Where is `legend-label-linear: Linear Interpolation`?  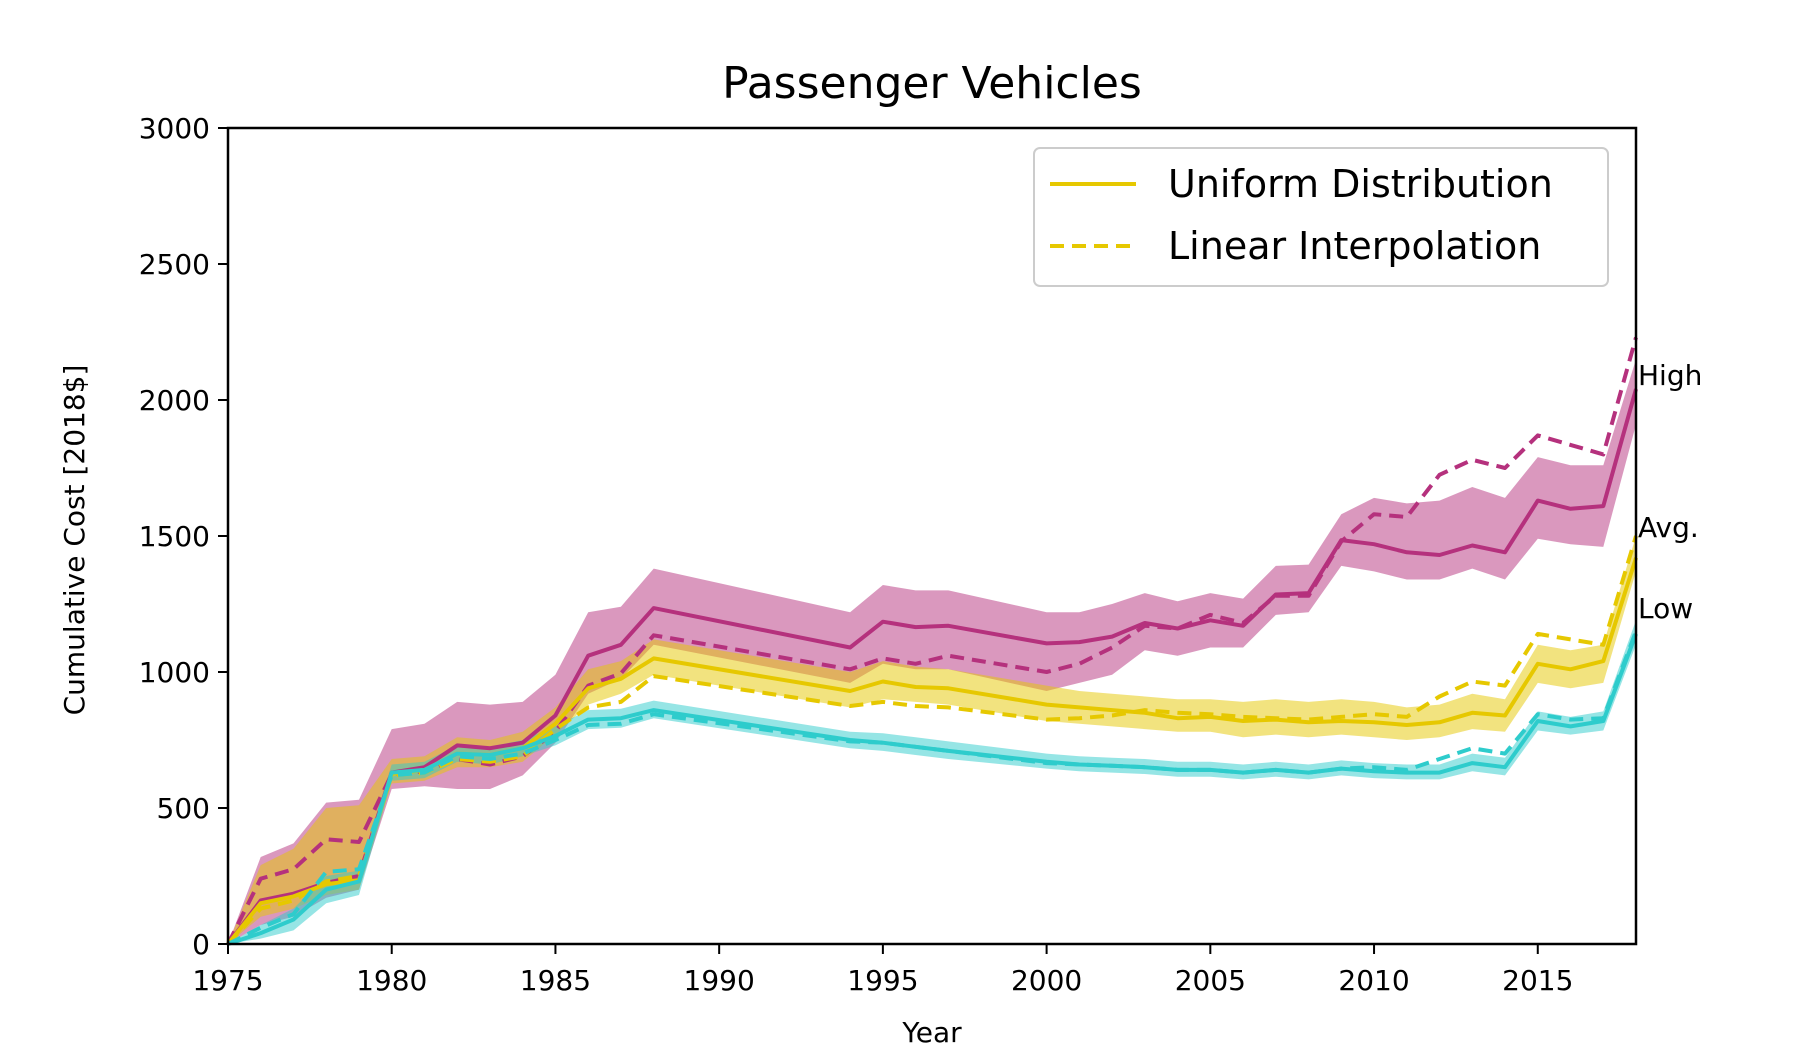 legend-label-linear: Linear Interpolation is located at coordinates (1354, 246).